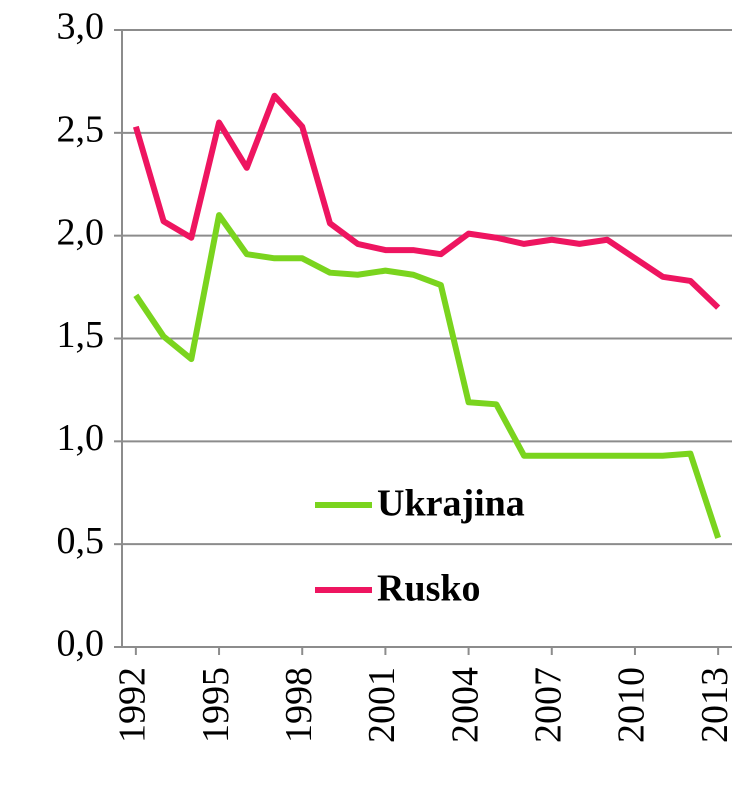 The height and width of the screenshot is (786, 742). Describe the element at coordinates (81, 644) in the screenshot. I see `y-tick-label: 0,0` at that location.